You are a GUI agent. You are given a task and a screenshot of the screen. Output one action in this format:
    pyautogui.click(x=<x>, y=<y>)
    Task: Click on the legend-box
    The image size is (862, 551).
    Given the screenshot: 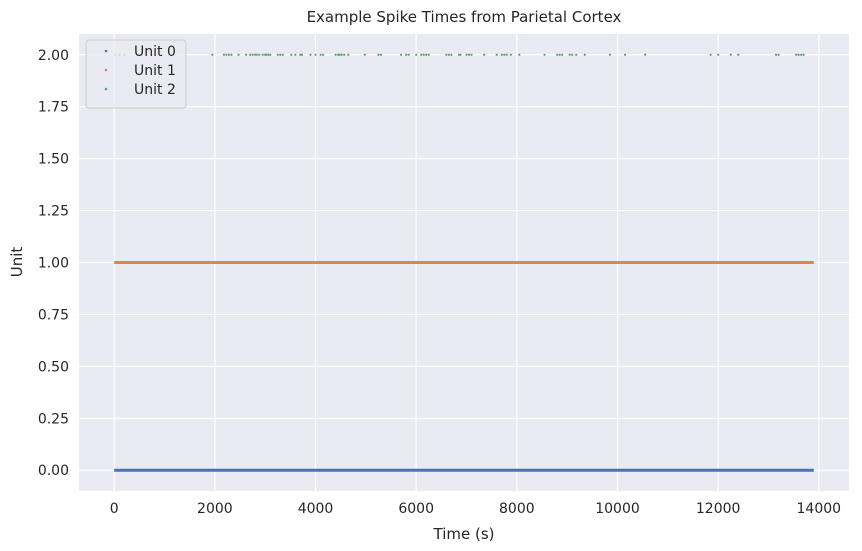 What is the action you would take?
    pyautogui.click(x=136, y=74)
    